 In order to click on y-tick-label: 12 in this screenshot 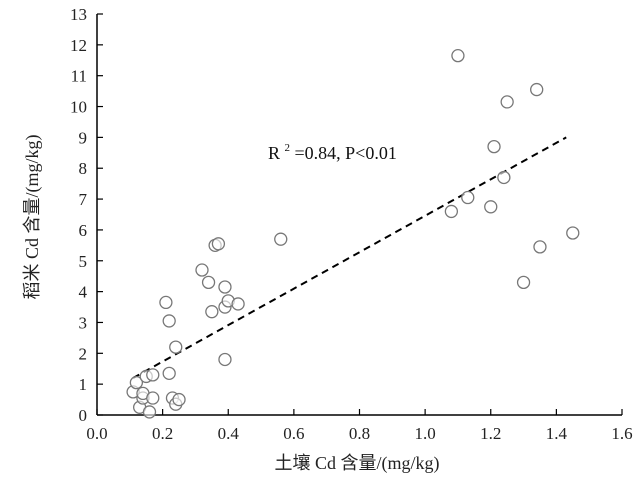, I will do `click(78, 45)`.